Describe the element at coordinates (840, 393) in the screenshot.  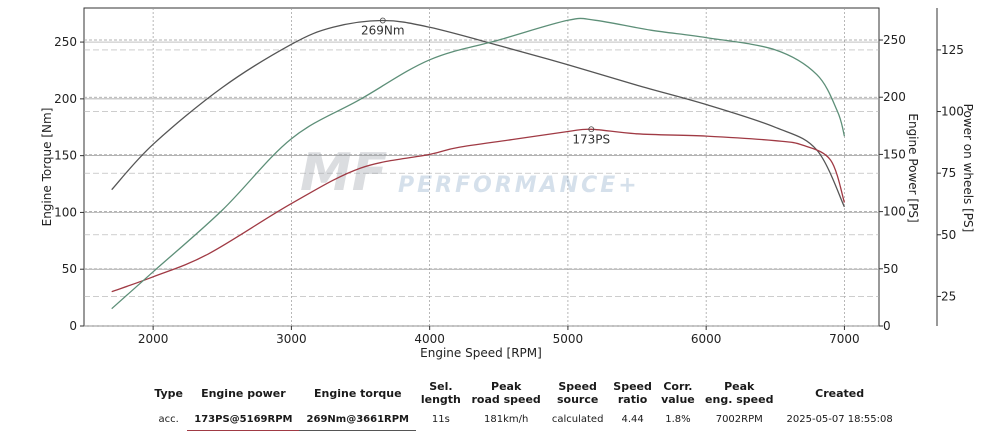
I see `header-created: Created` at that location.